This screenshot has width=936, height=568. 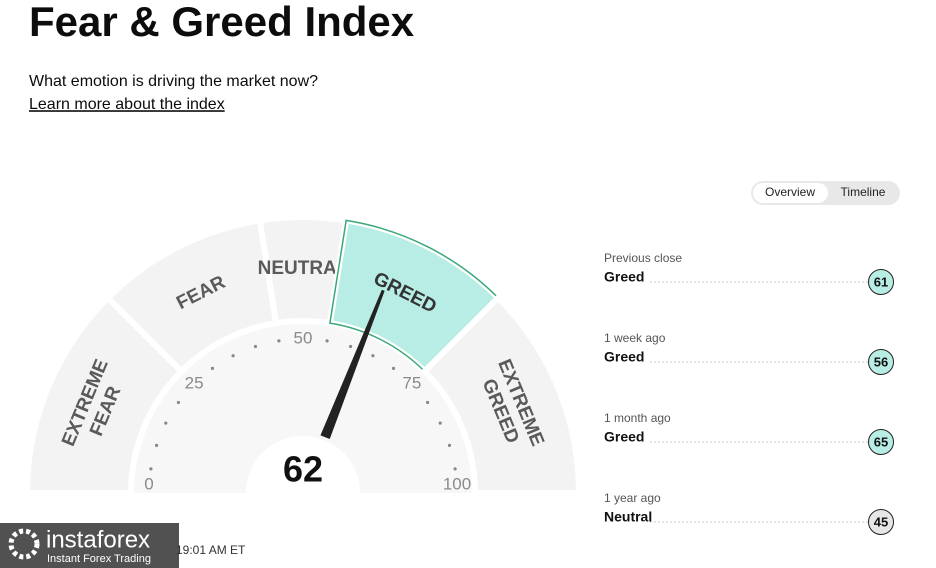 What do you see at coordinates (148, 483) in the screenshot?
I see `tick-label: 0` at bounding box center [148, 483].